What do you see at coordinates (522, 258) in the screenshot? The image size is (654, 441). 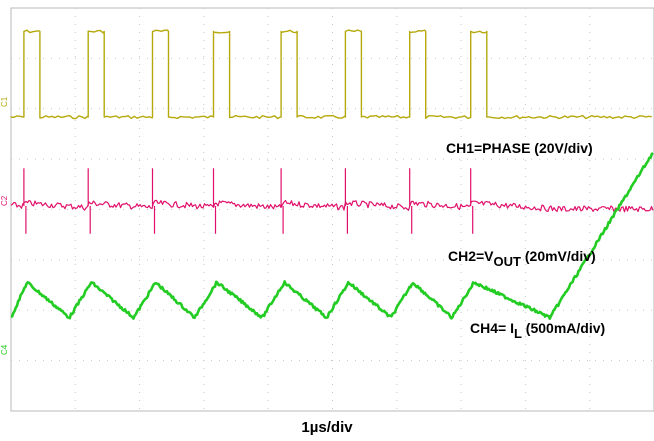 I see `ch2-label: CH2=VOUT (20mV/div)` at bounding box center [522, 258].